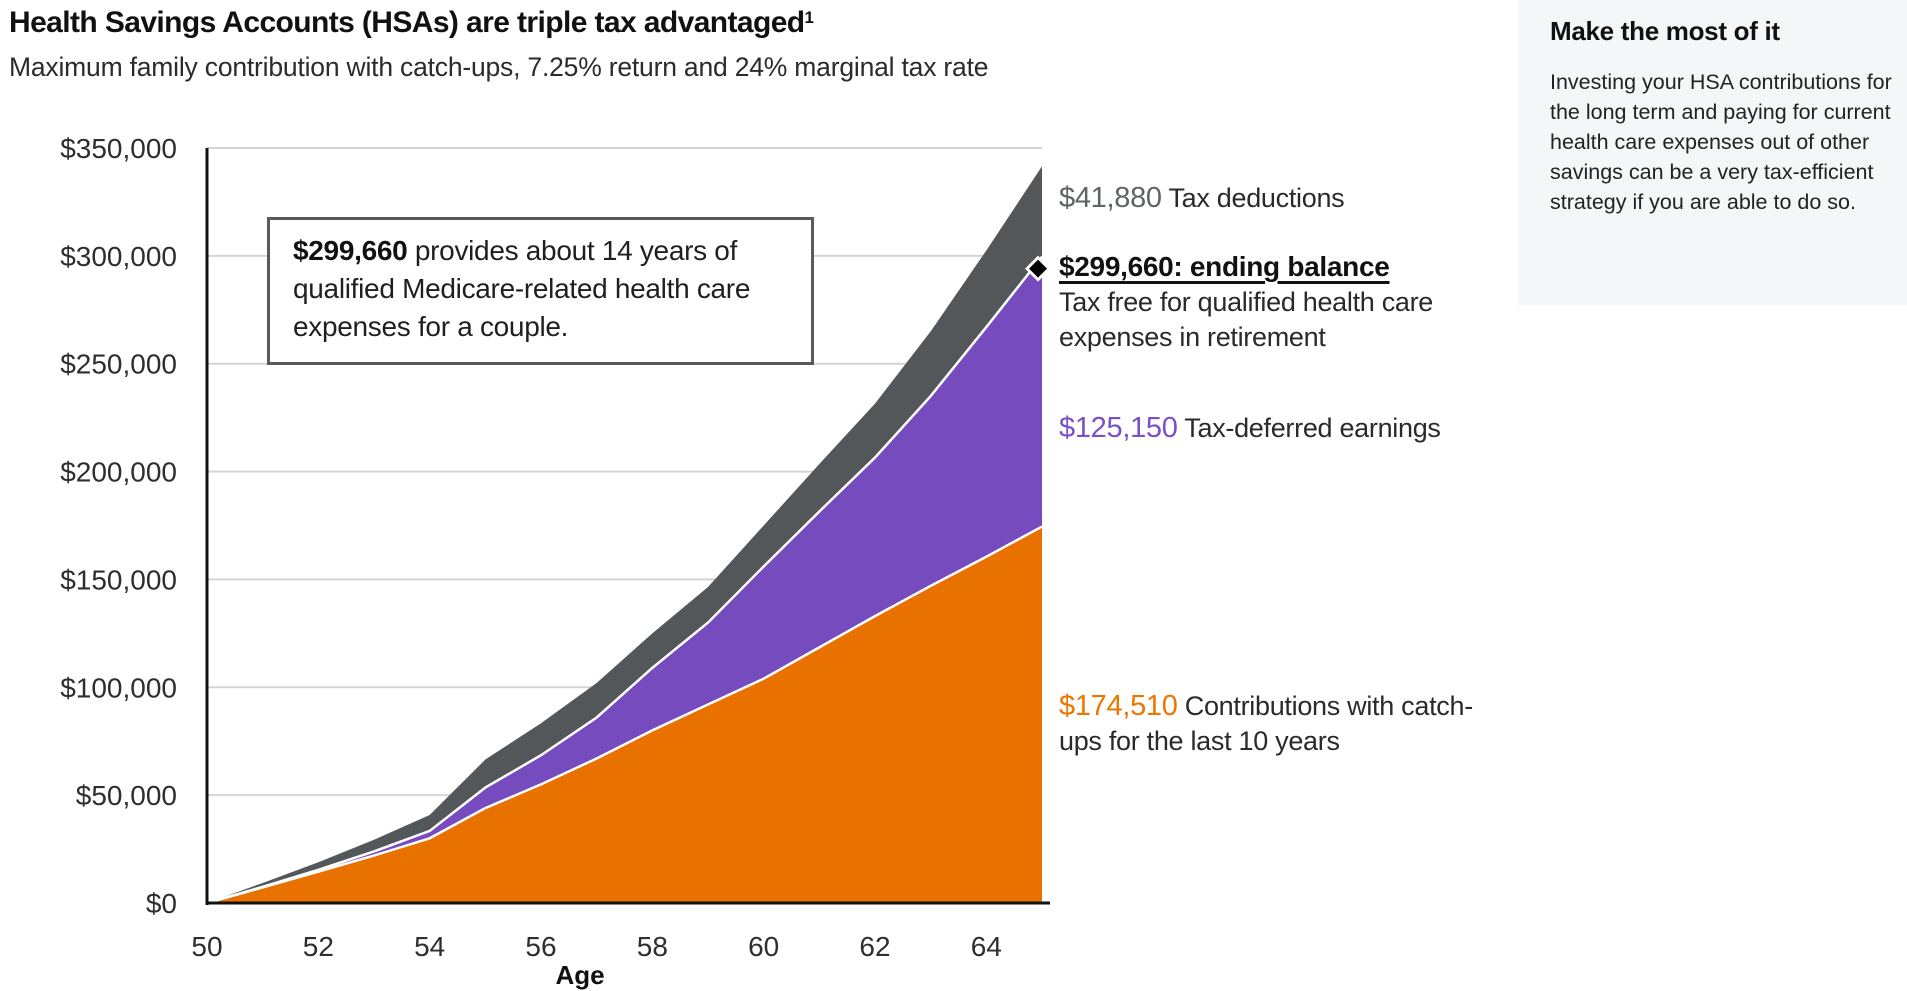 The width and height of the screenshot is (1907, 991). What do you see at coordinates (1224, 266) in the screenshot?
I see `ending-balance-heading: $299,660: ending balance` at bounding box center [1224, 266].